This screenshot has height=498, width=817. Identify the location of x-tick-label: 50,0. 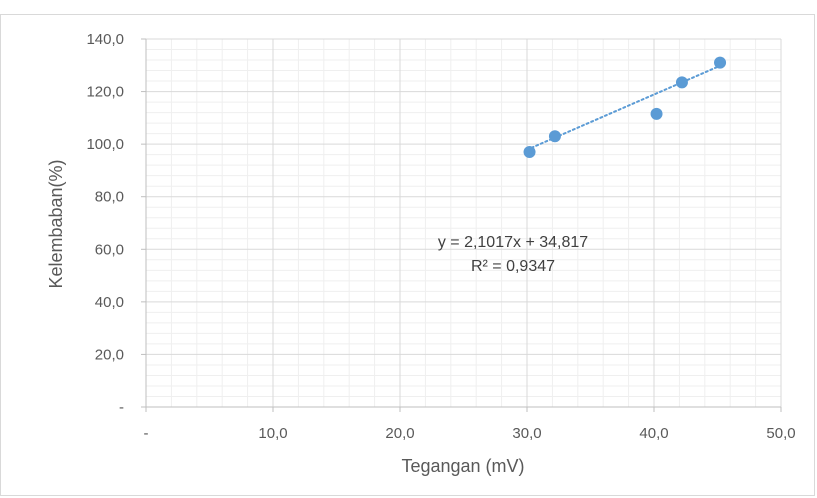
(780, 433).